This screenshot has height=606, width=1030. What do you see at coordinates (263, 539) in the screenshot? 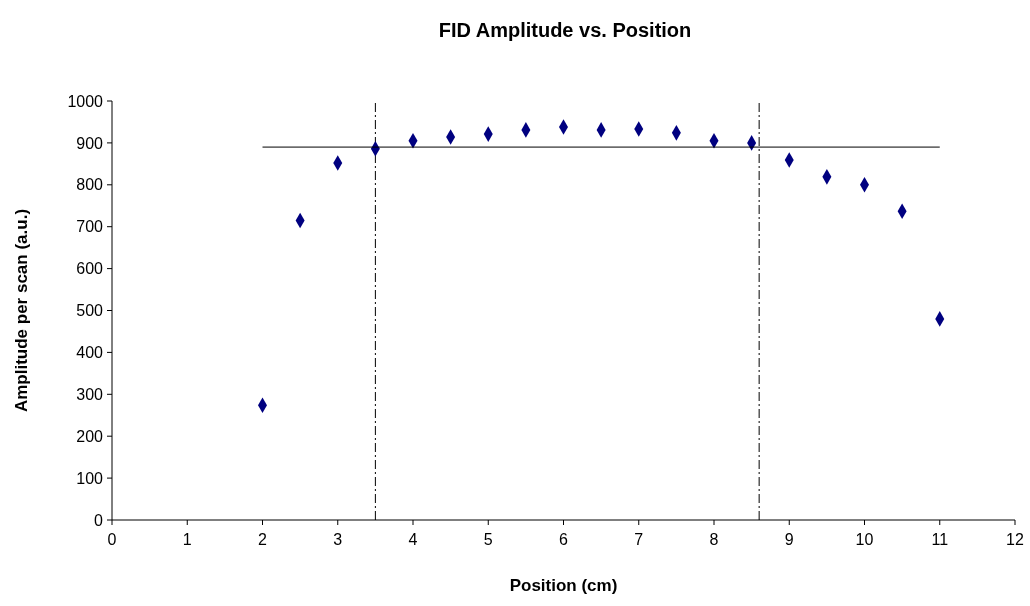
I see `x-tick-label: 2` at bounding box center [263, 539].